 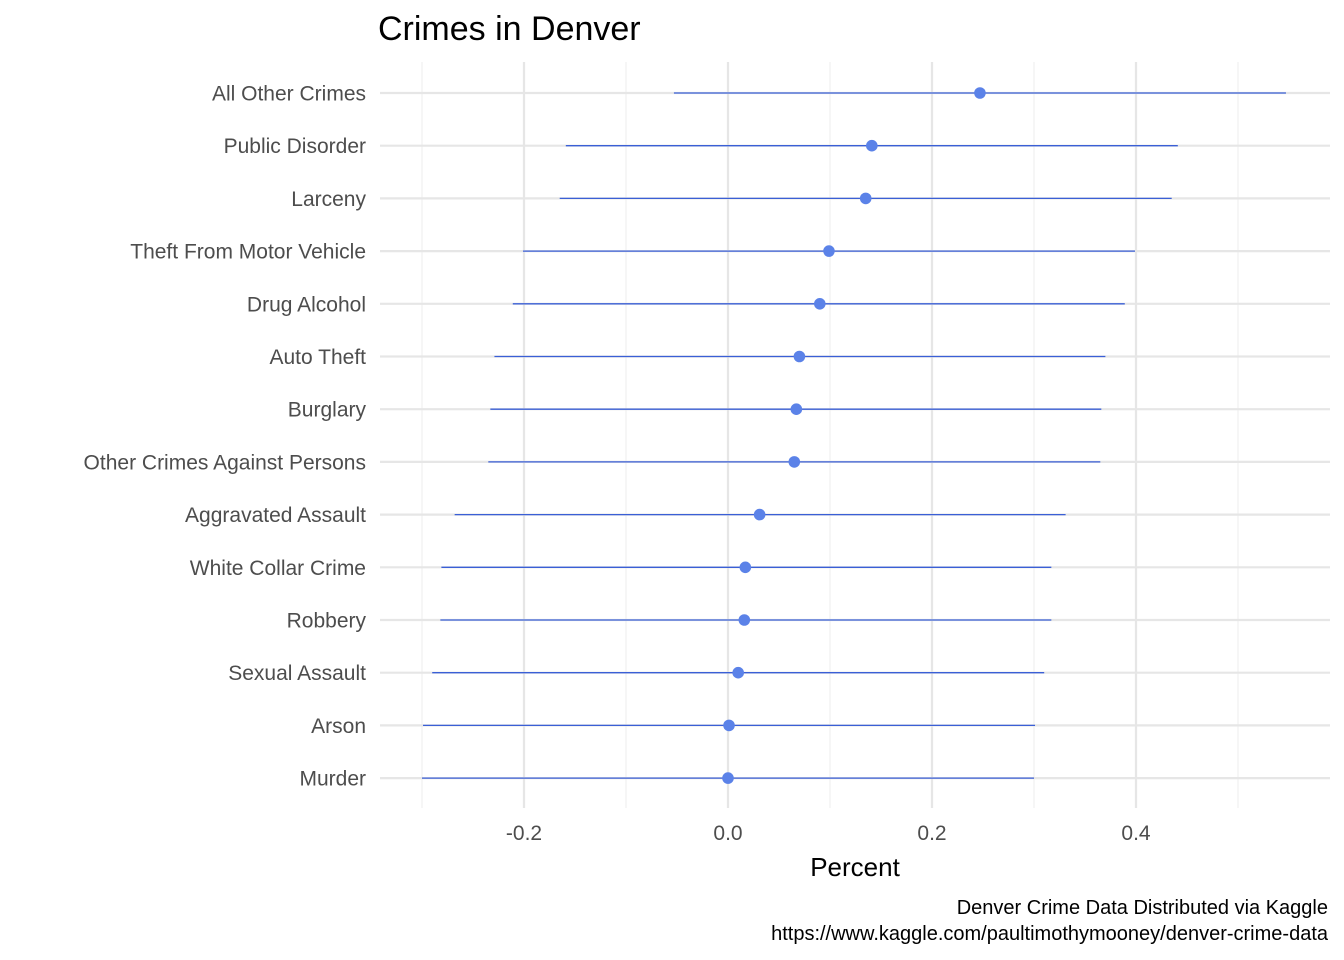 I want to click on y-label-9: White Collar Crime, so click(x=278, y=568).